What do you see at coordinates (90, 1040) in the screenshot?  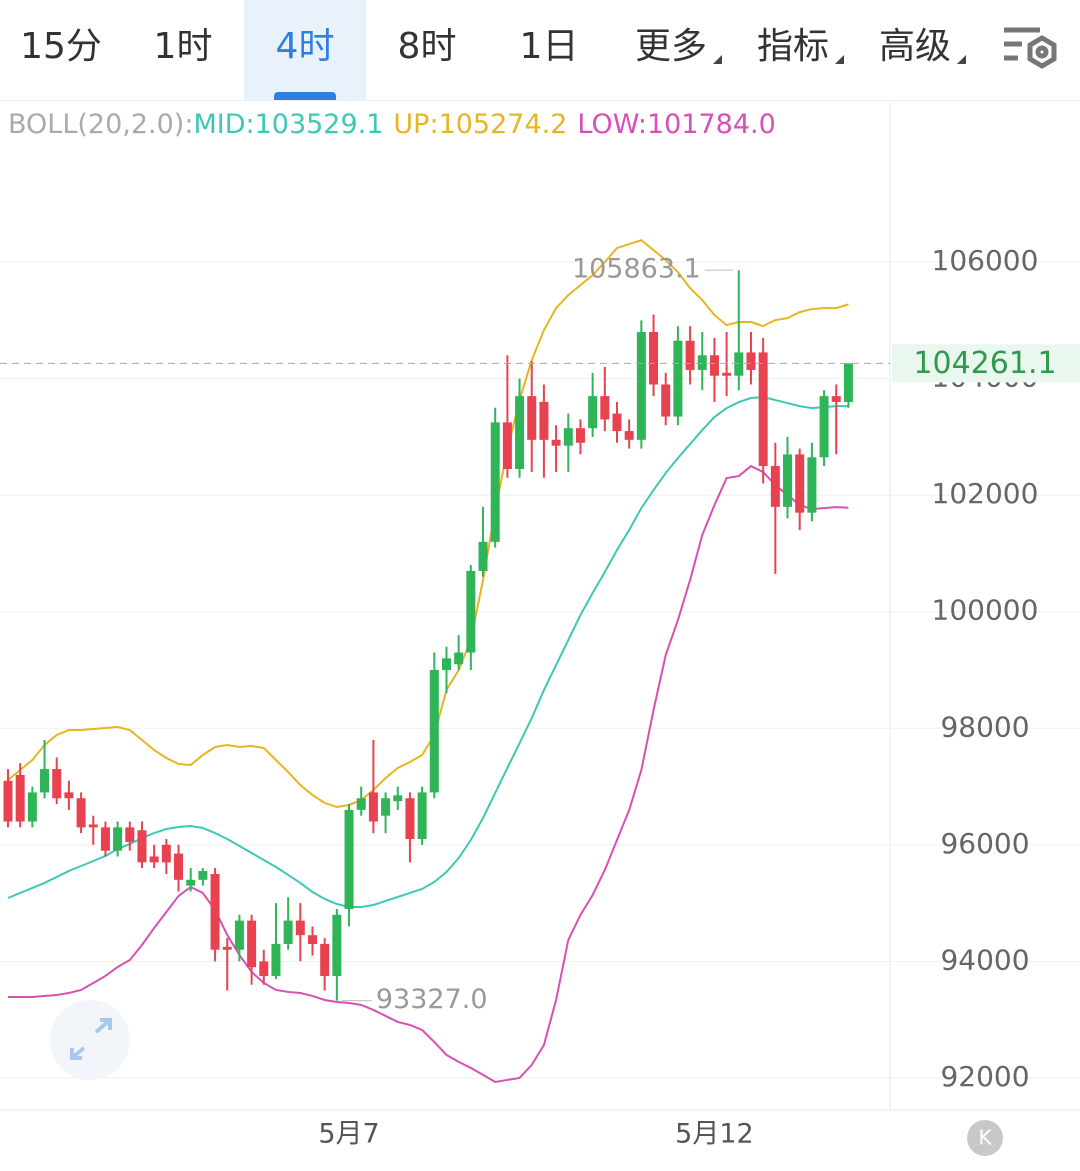 I see `expand-icon` at bounding box center [90, 1040].